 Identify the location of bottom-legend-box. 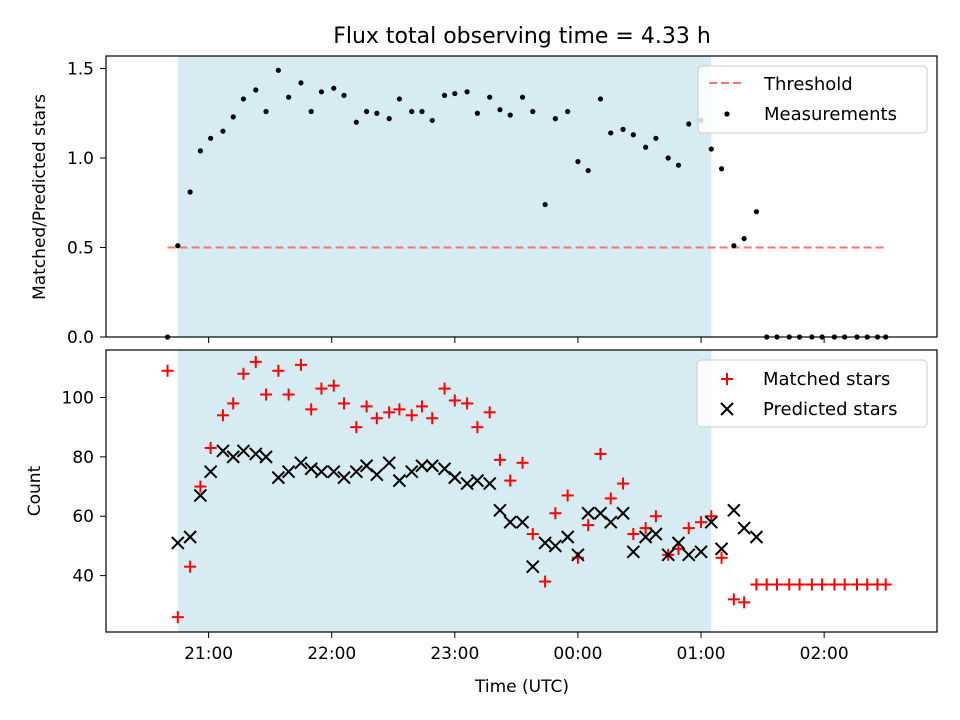
(812, 393).